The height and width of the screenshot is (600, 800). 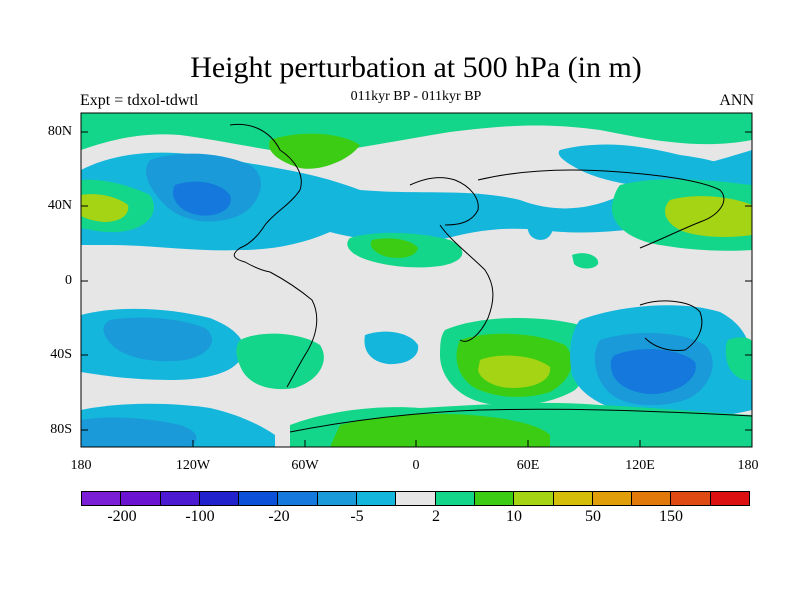 What do you see at coordinates (59, 205) in the screenshot?
I see `y-tick-label: 40N` at bounding box center [59, 205].